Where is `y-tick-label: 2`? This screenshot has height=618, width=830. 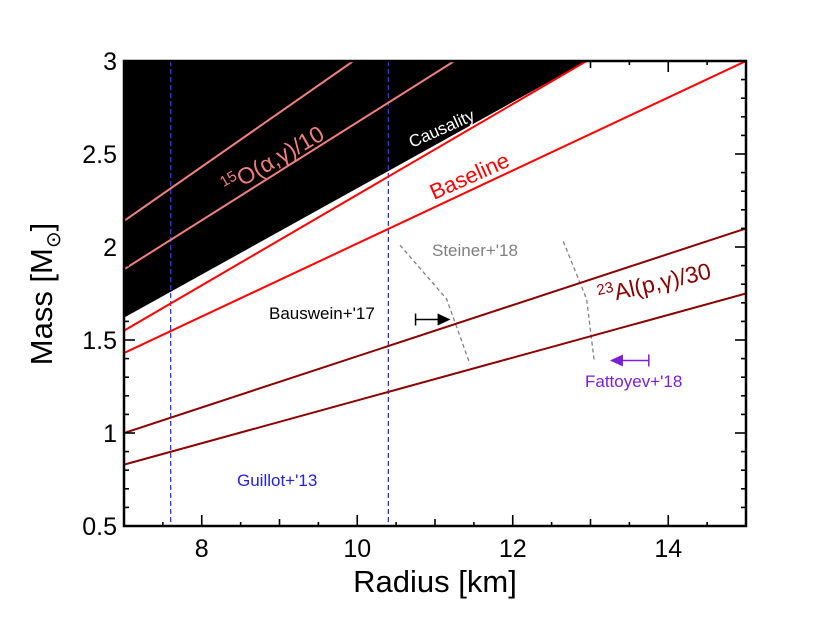 y-tick-label: 2 is located at coordinates (110, 248).